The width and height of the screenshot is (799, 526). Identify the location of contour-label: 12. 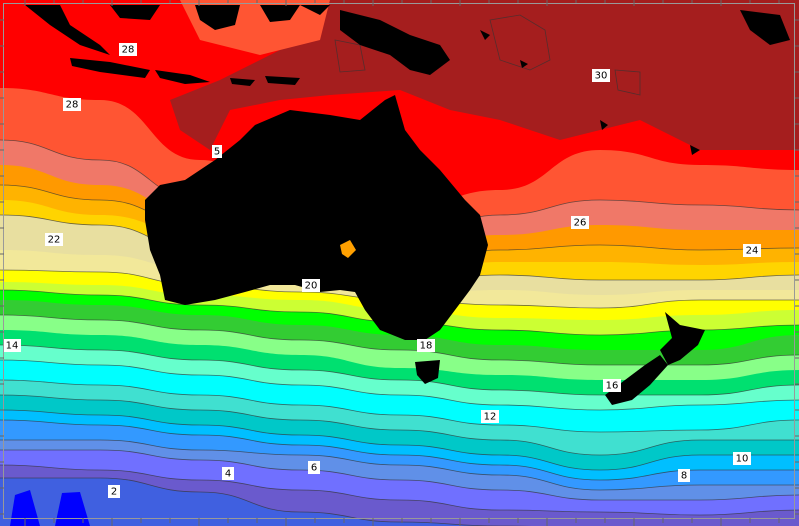
(490, 416).